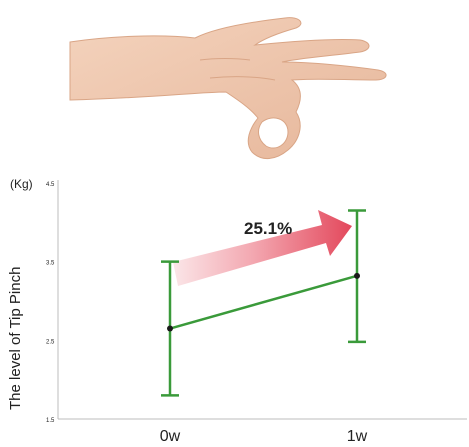 The height and width of the screenshot is (447, 469). What do you see at coordinates (357, 436) in the screenshot?
I see `x-tick-label: 1w` at bounding box center [357, 436].